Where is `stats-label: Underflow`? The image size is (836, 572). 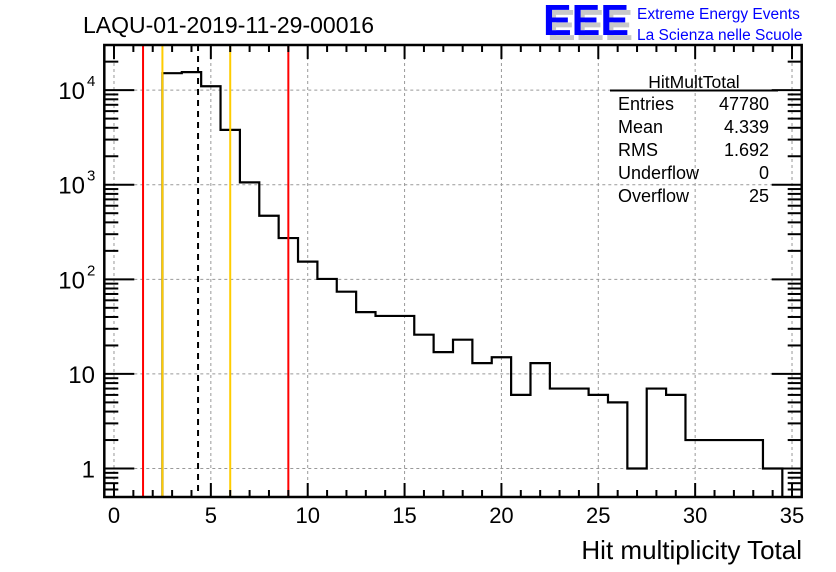
stats-label: Underflow is located at coordinates (659, 173).